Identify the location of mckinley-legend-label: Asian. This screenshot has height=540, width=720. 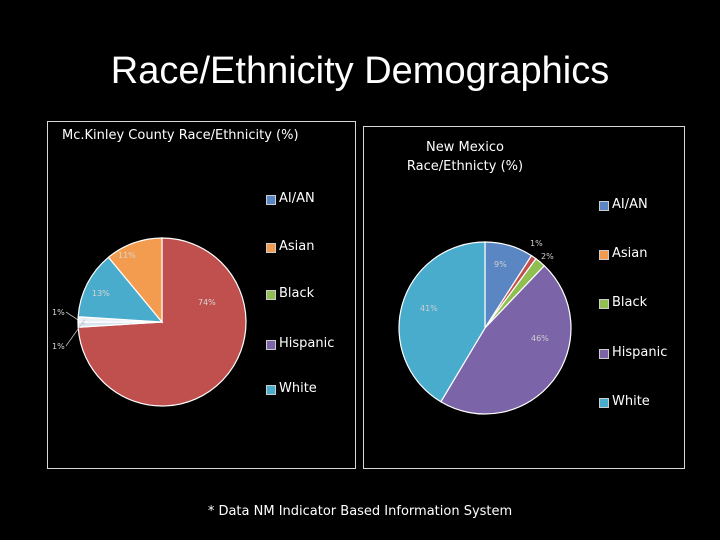
(297, 246).